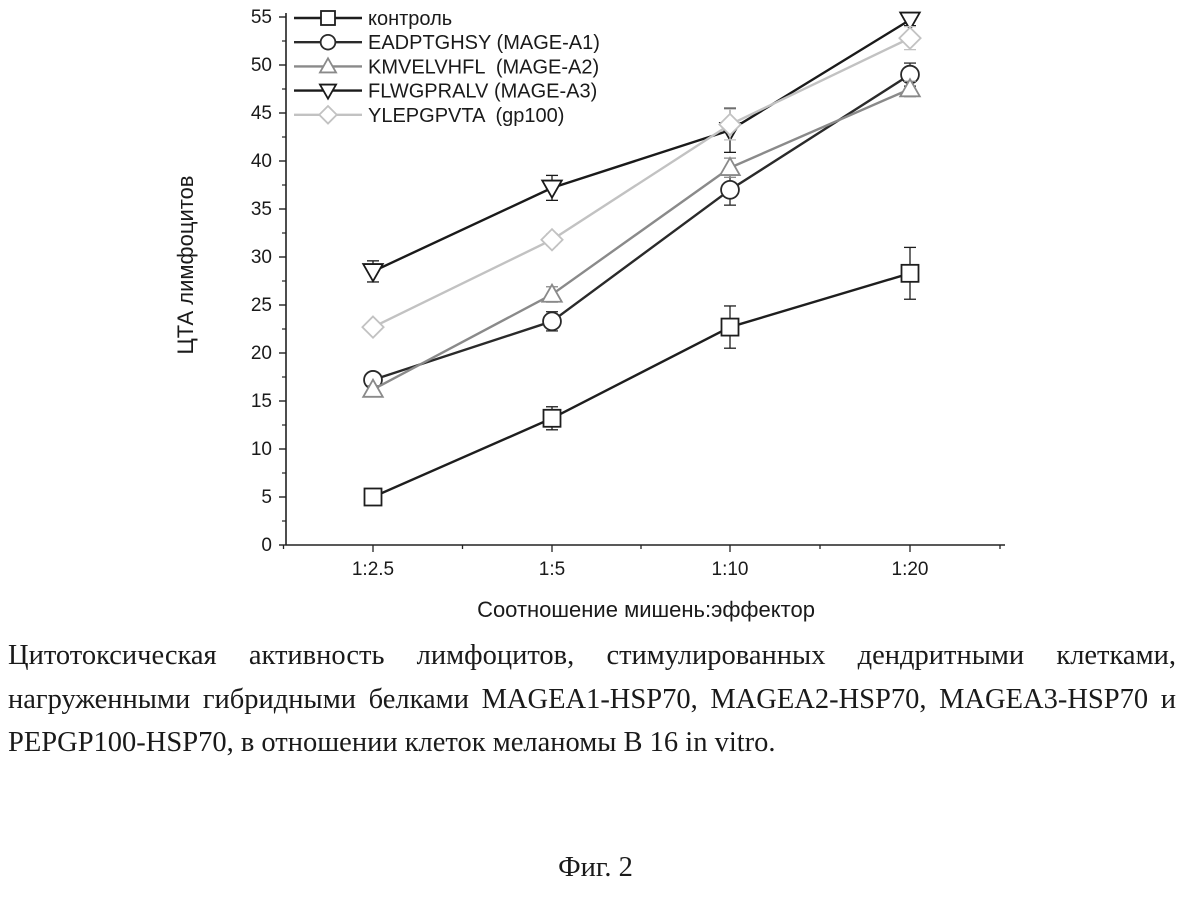  I want to click on y-tick-label: 40, so click(261, 161).